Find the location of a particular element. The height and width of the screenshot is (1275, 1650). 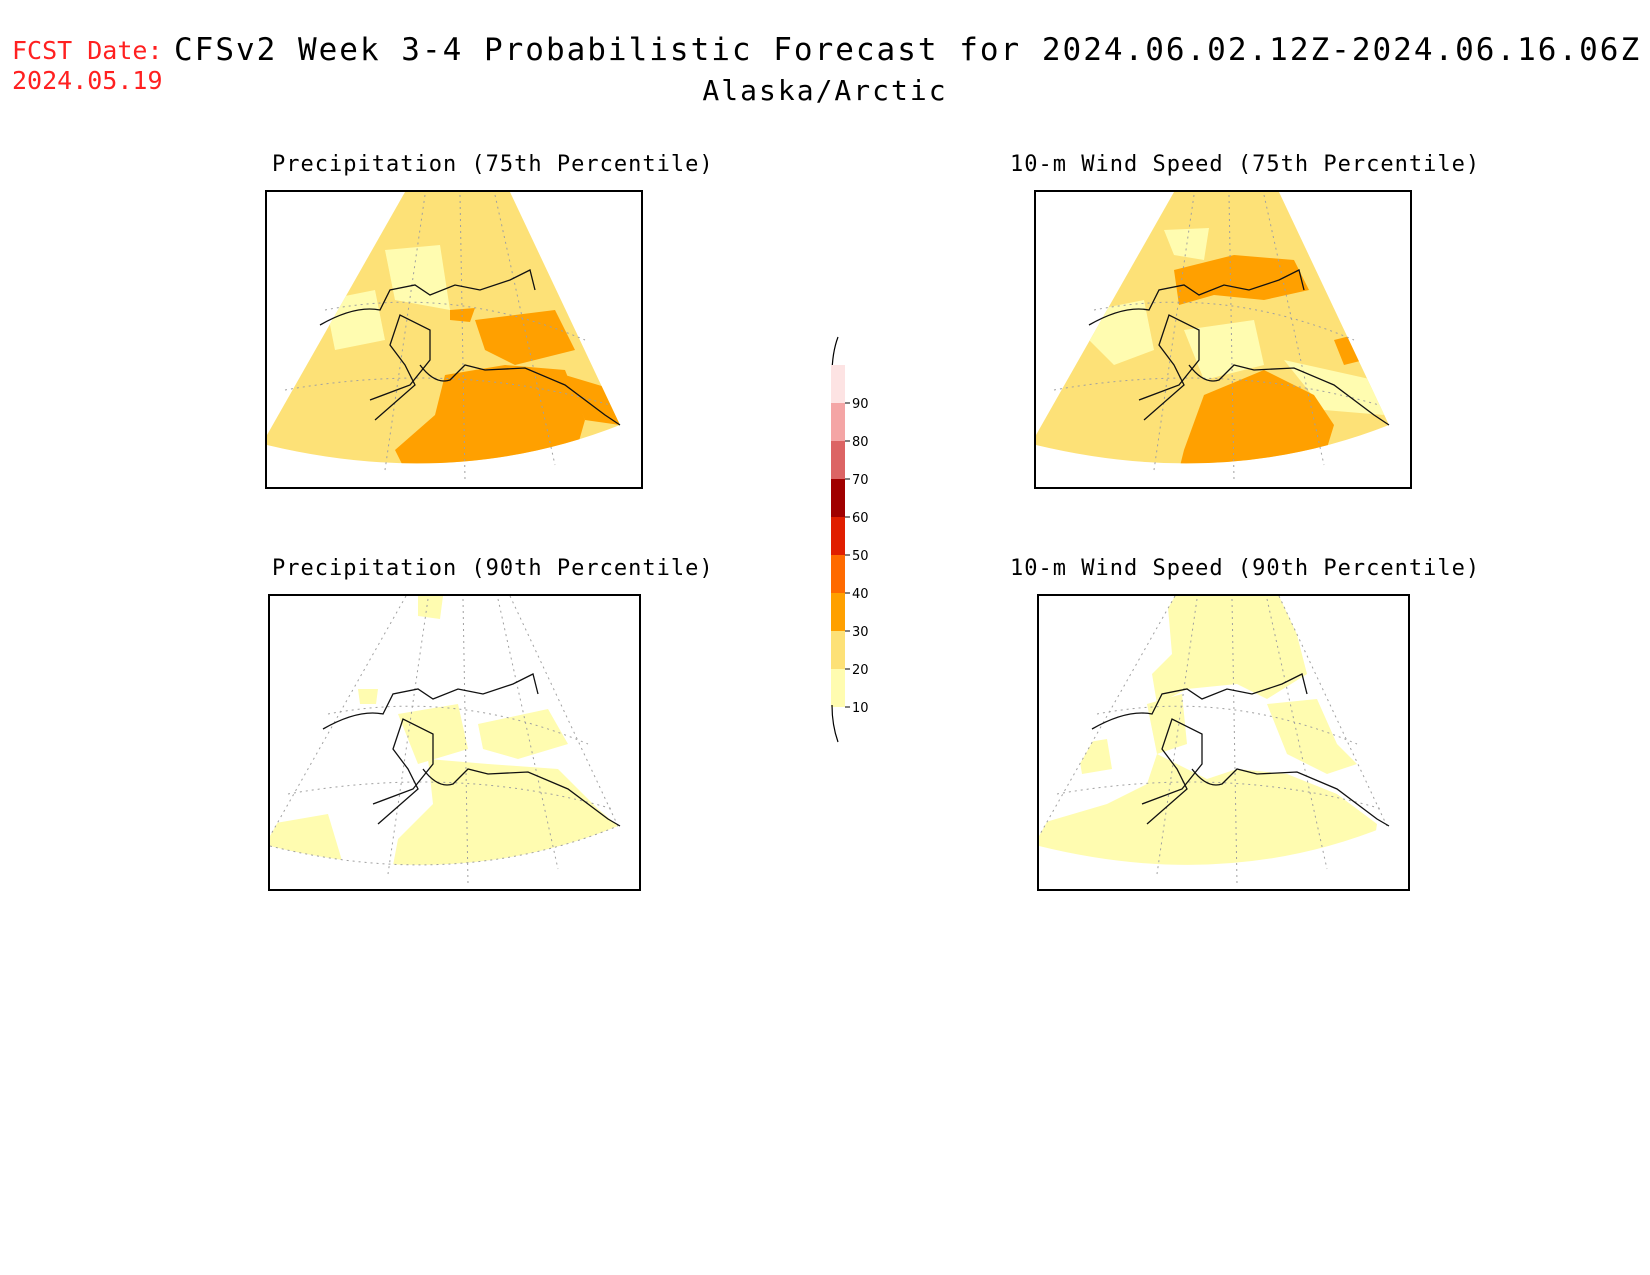

fan-arc is located at coordinates (444, 845).